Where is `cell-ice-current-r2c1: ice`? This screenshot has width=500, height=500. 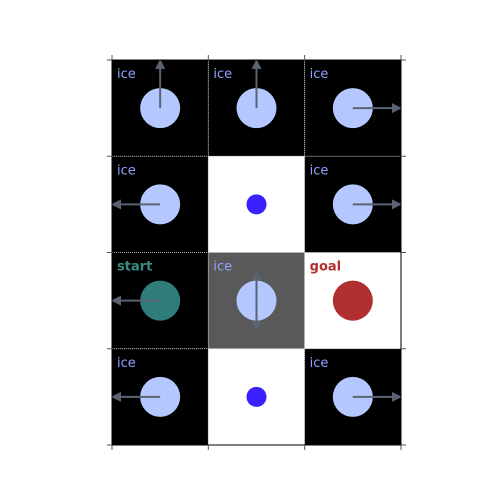 cell-ice-current-r2c1: ice is located at coordinates (256, 301).